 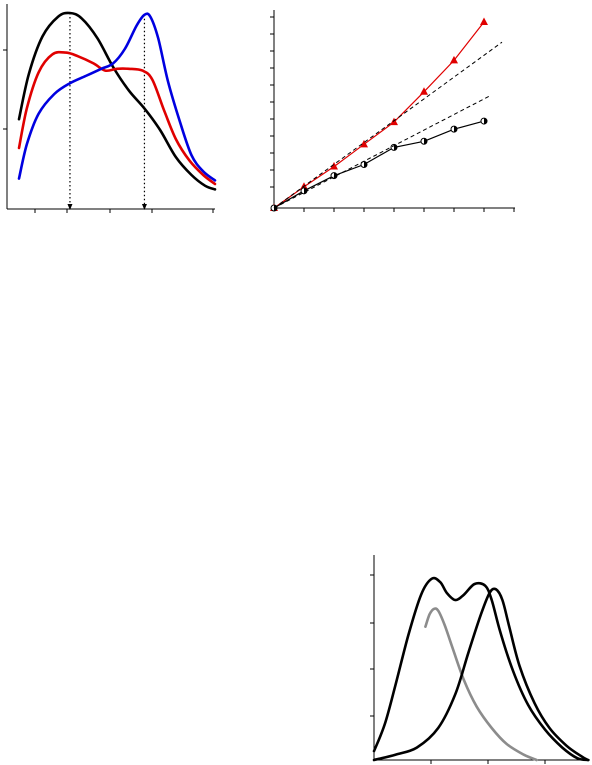 I want to click on chart-b-series-black, so click(x=379, y=164).